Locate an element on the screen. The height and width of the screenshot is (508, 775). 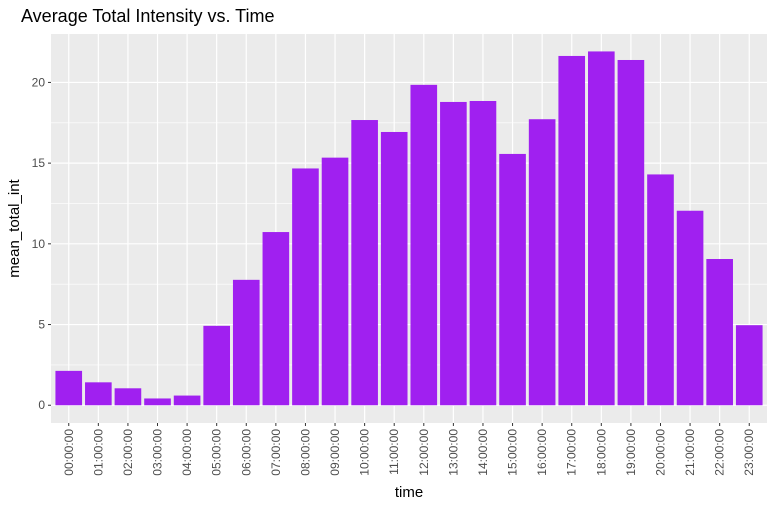
y-tick-label: 0 is located at coordinates (41, 405).